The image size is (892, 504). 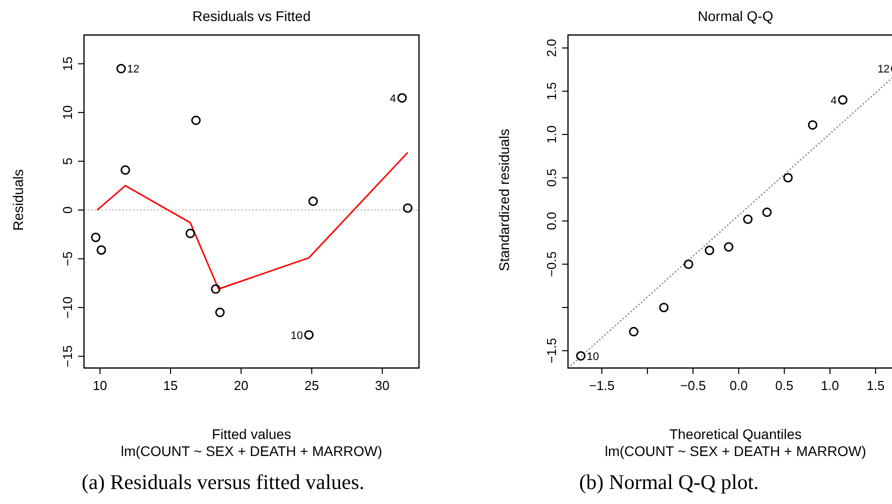 What do you see at coordinates (170, 385) in the screenshot?
I see `x-tick-label: 15` at bounding box center [170, 385].